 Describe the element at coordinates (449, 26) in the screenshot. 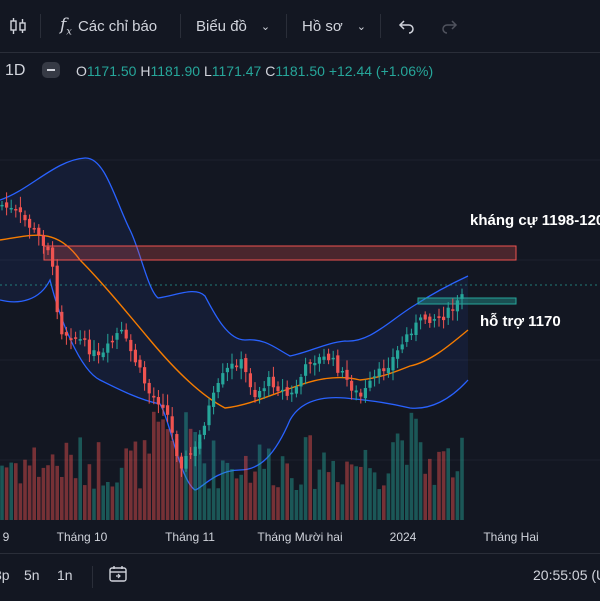

I see `redo-icon` at that location.